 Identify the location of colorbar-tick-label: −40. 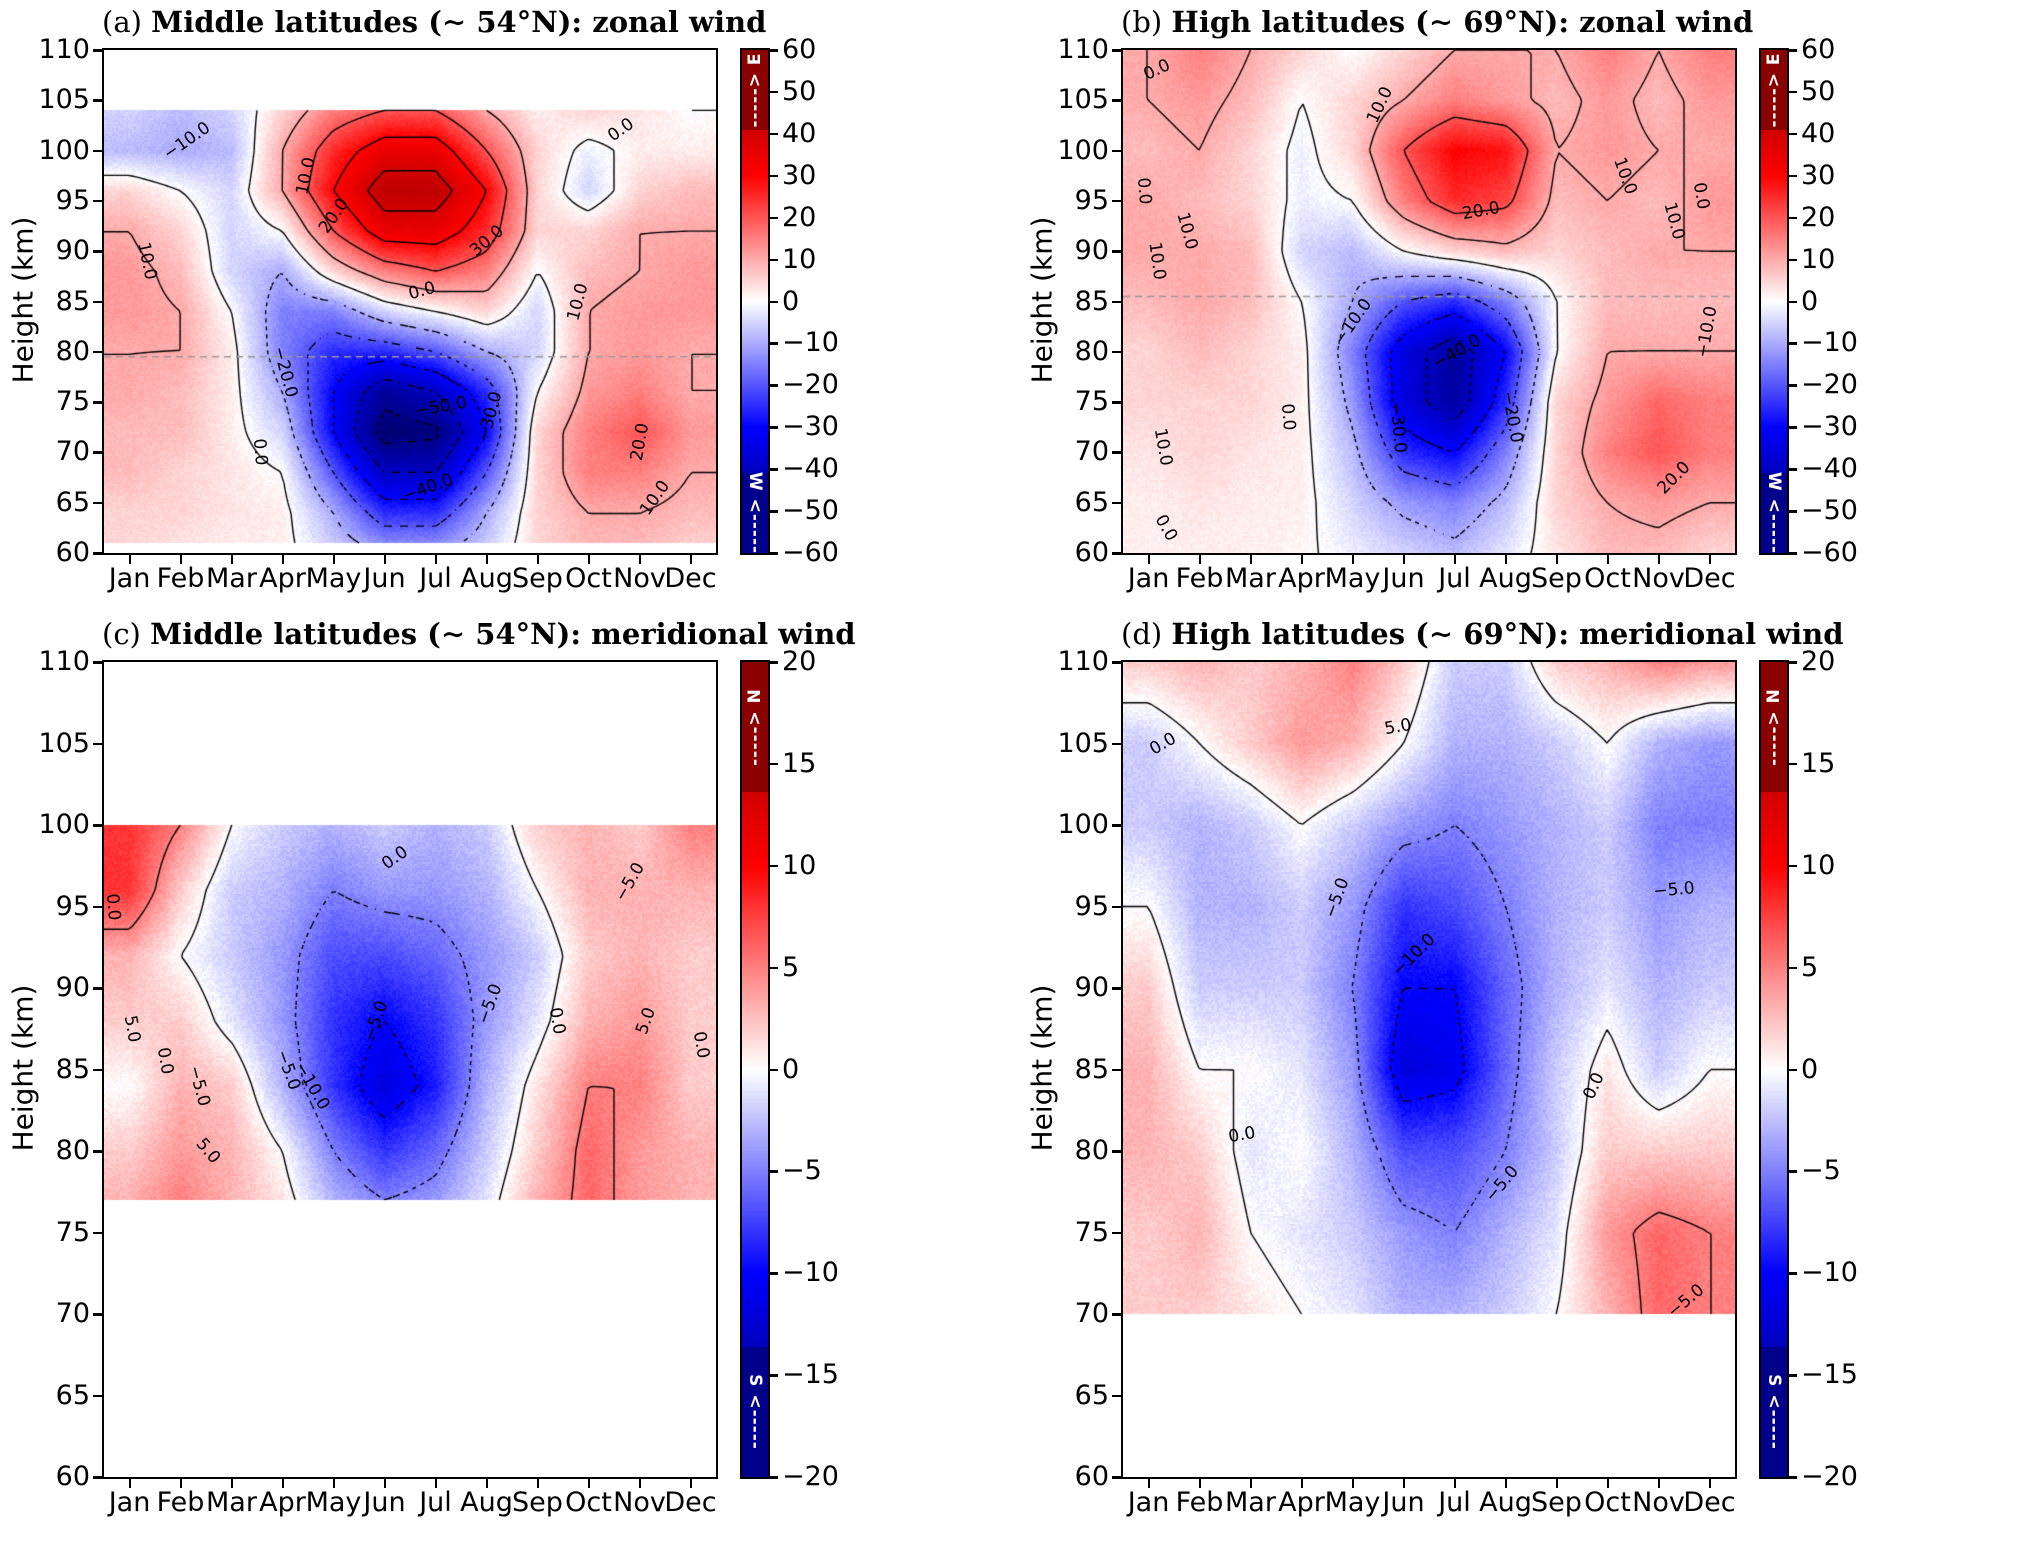
(1829, 469).